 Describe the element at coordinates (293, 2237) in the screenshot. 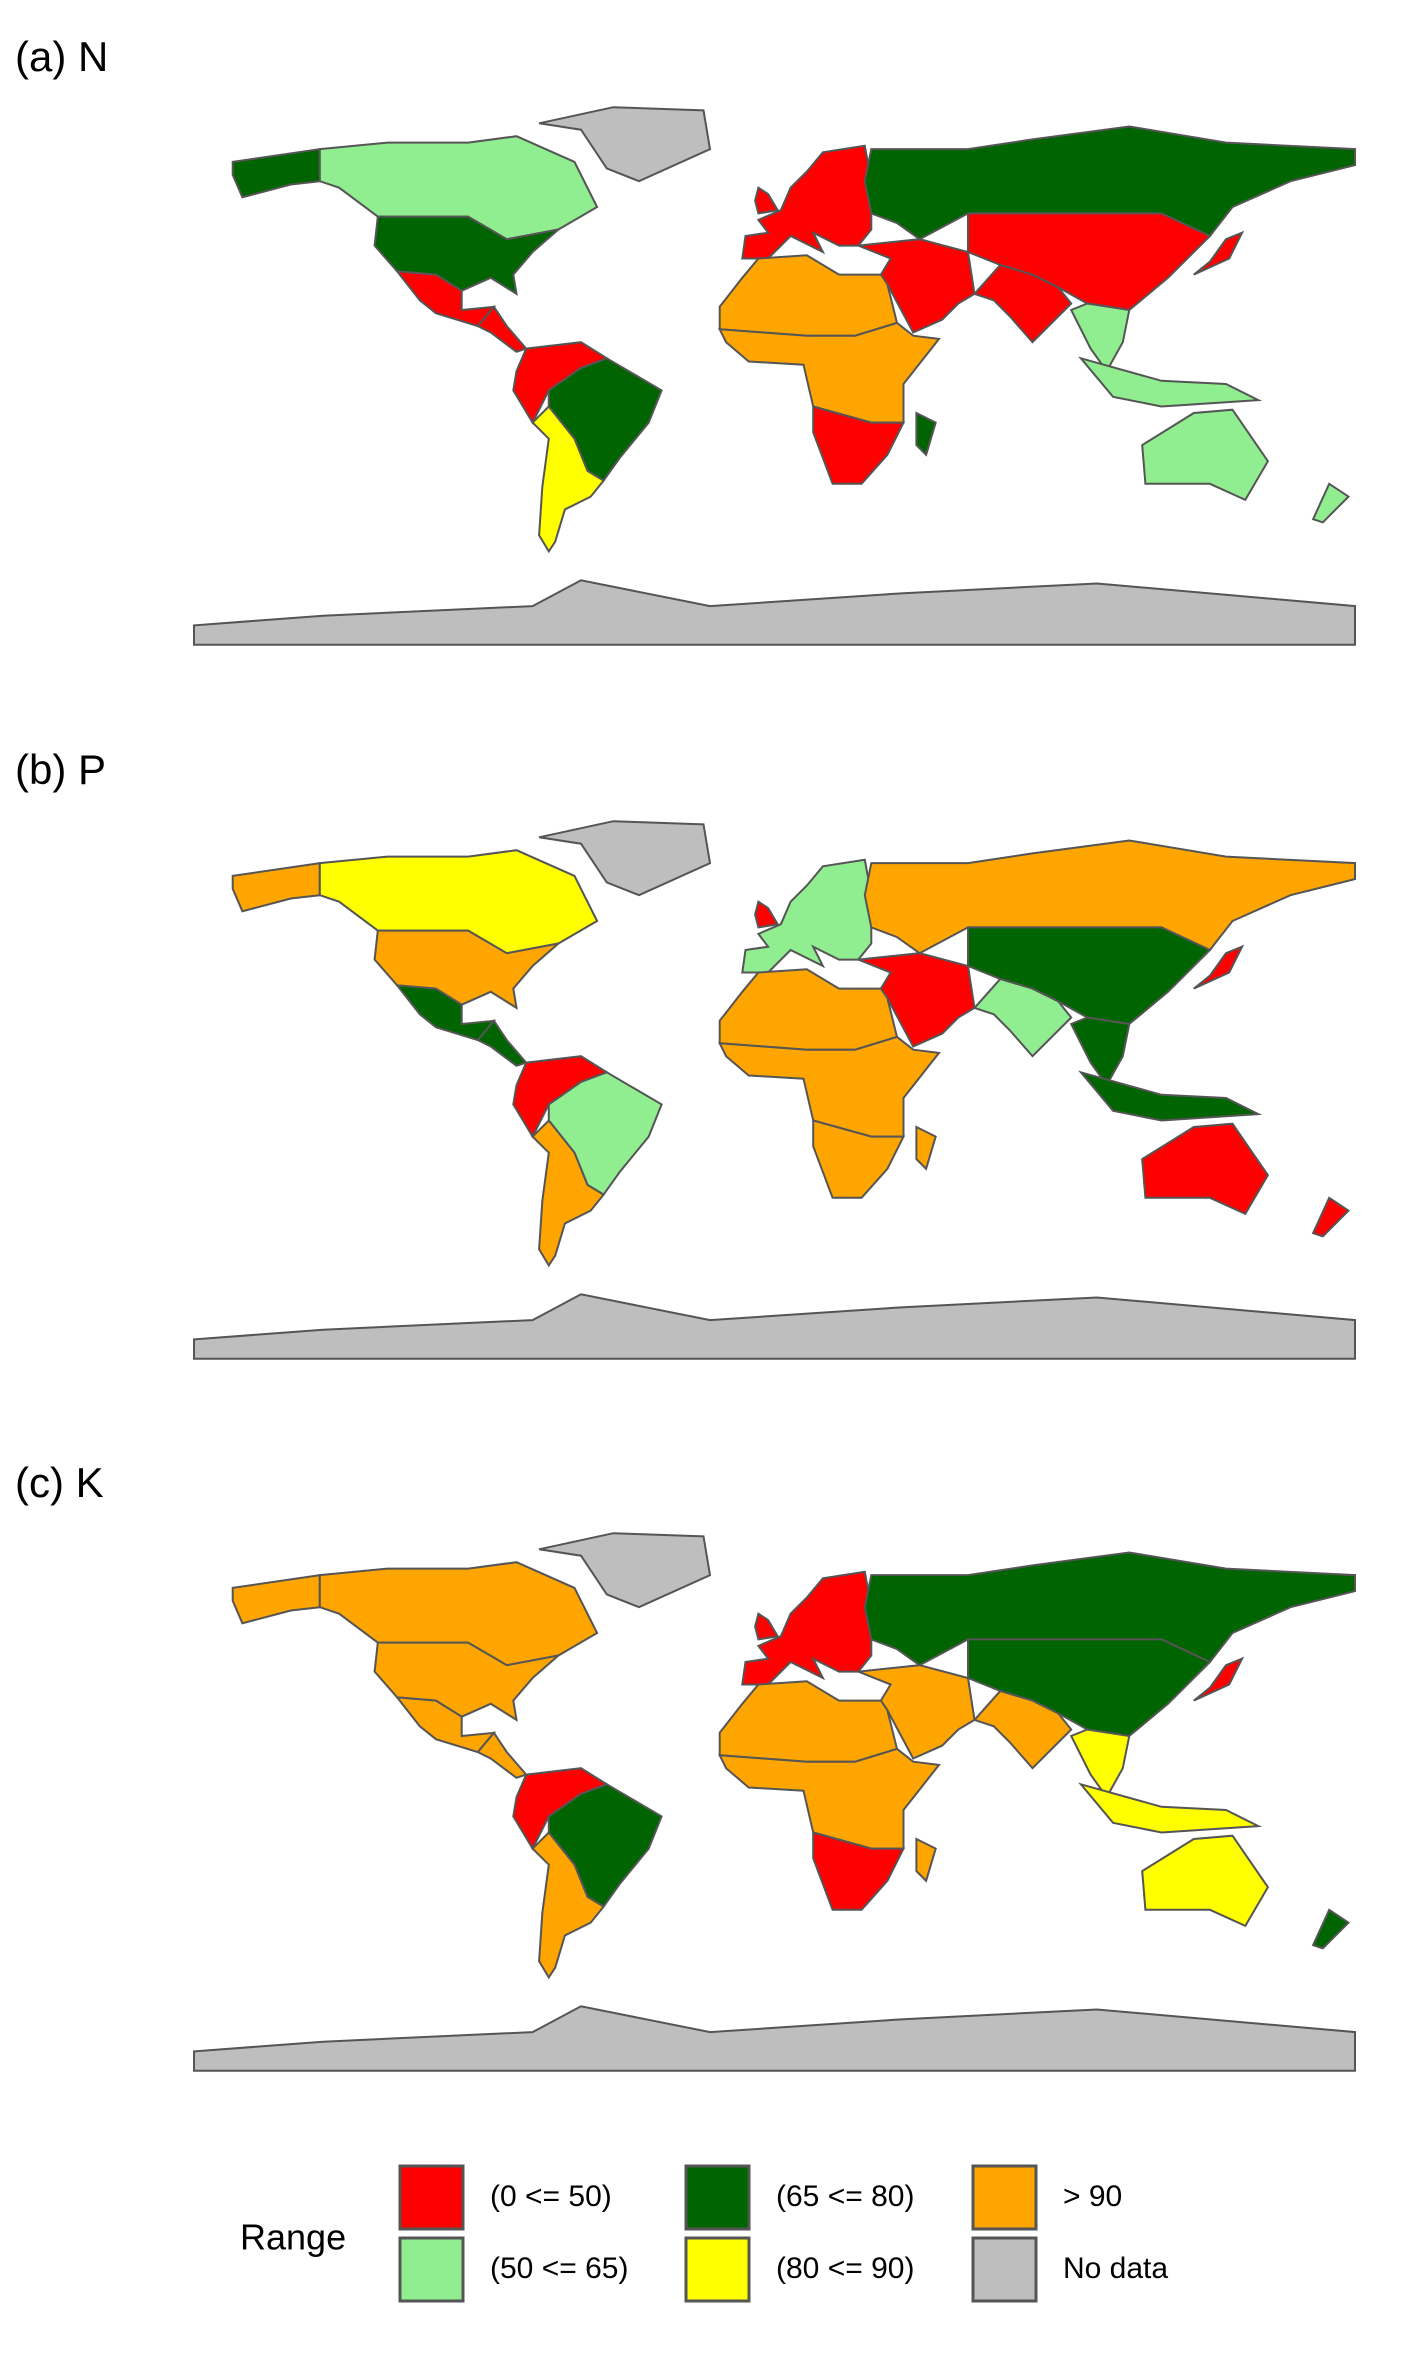

I see `legend-title: Range` at that location.